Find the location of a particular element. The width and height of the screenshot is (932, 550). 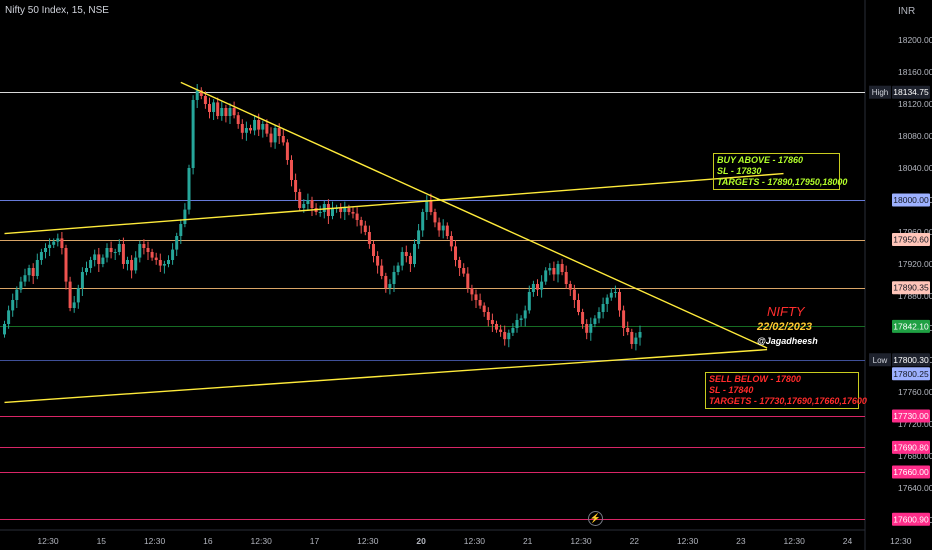

buy-sl-text: SL - 17830 is located at coordinates (739, 171).